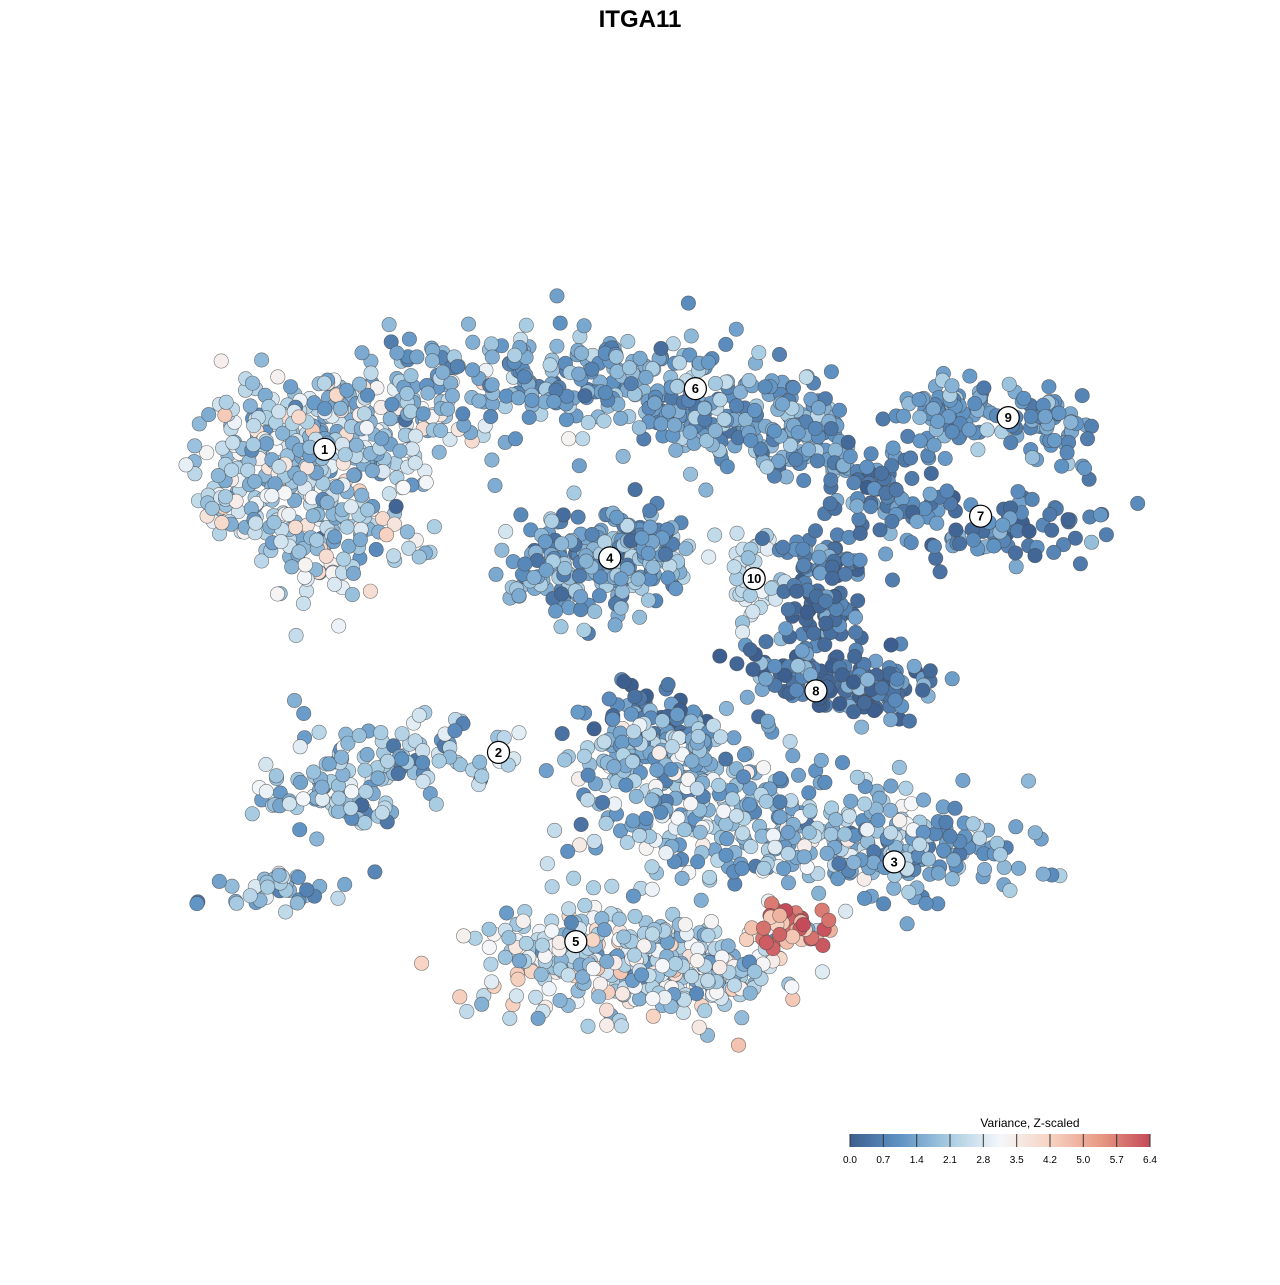  I want to click on legend-tick-label: 2.8, so click(983, 1160).